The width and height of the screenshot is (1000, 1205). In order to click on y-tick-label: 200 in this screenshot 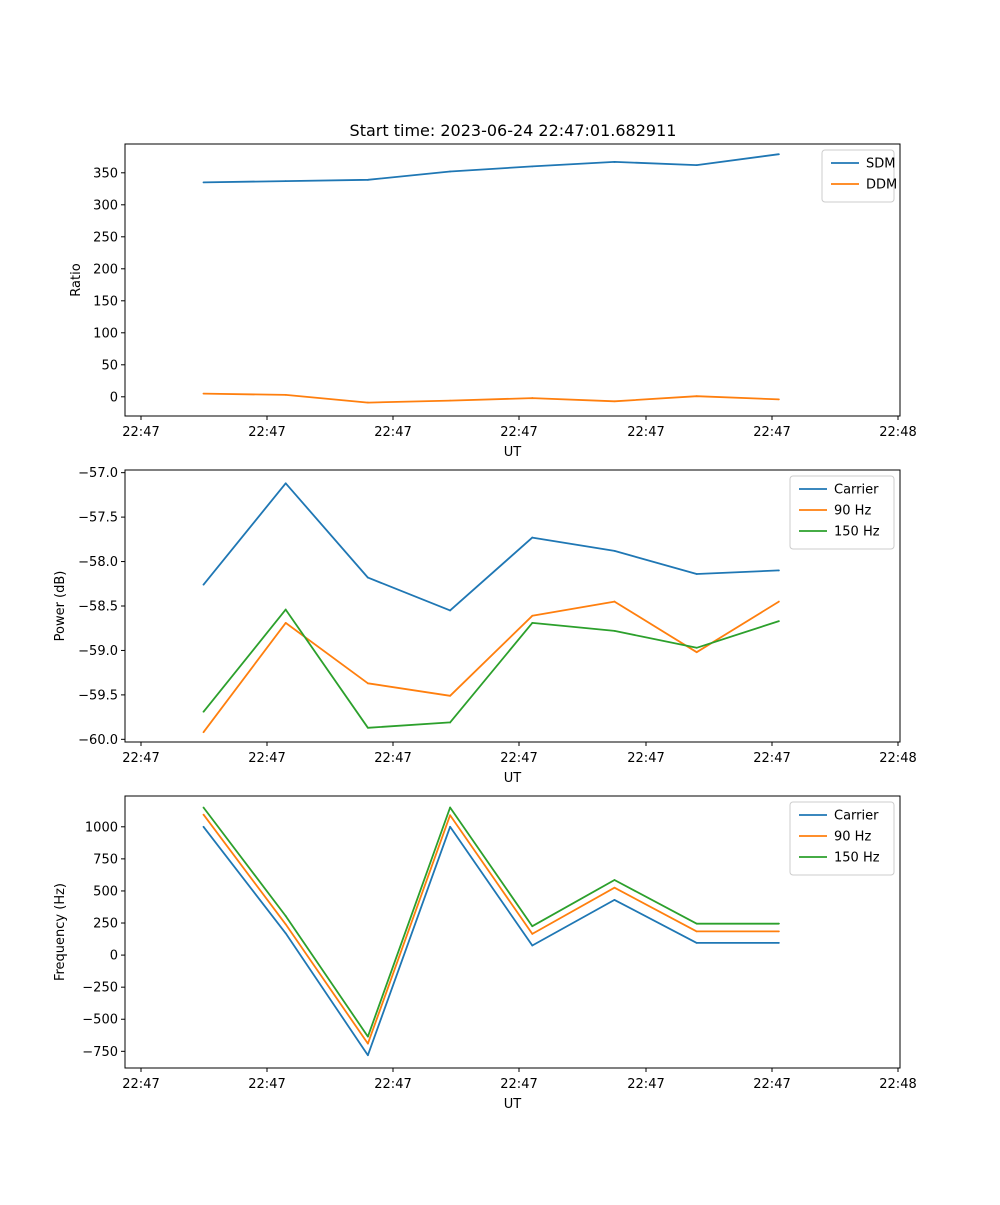, I will do `click(105, 269)`.